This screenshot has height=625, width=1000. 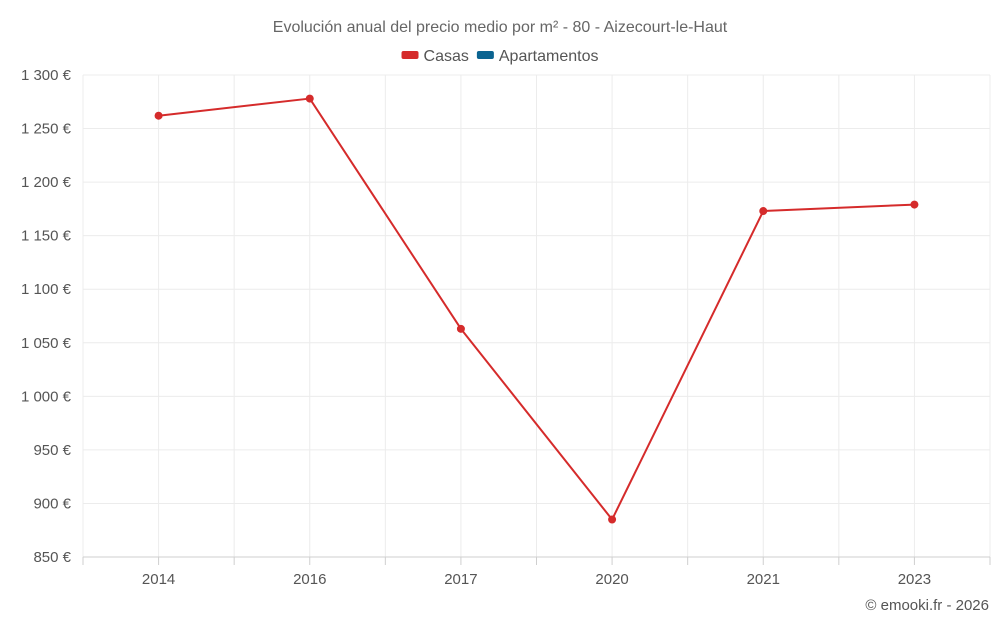 I want to click on y-tick-label: 1 050 €, so click(x=46, y=343).